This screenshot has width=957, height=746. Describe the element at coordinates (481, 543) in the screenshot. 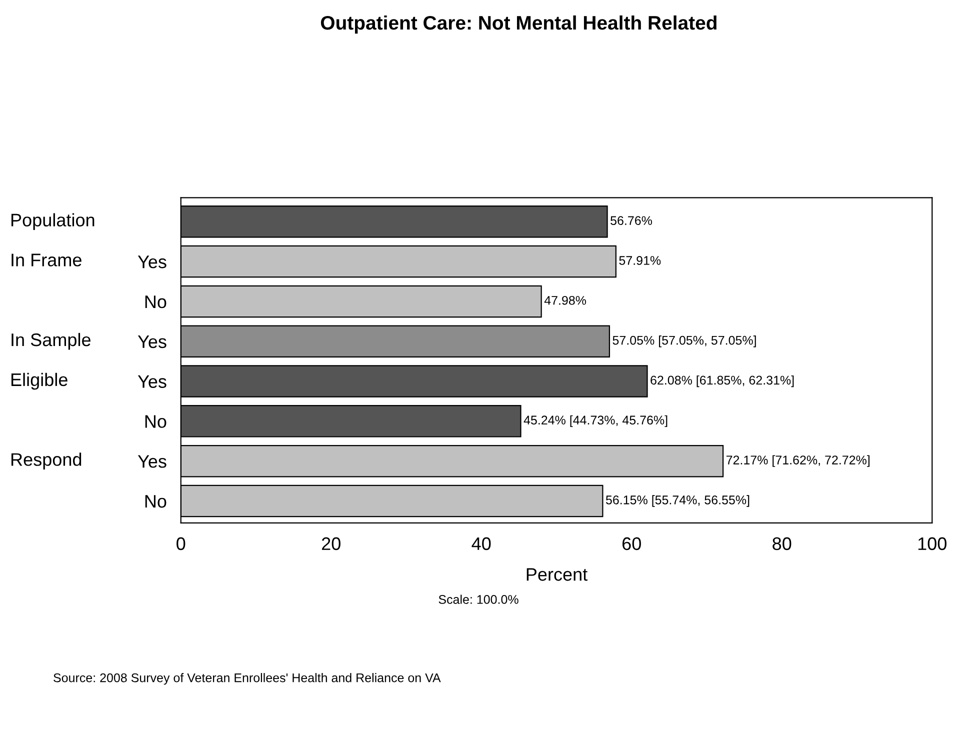

I see `x-tick-label: 40` at that location.